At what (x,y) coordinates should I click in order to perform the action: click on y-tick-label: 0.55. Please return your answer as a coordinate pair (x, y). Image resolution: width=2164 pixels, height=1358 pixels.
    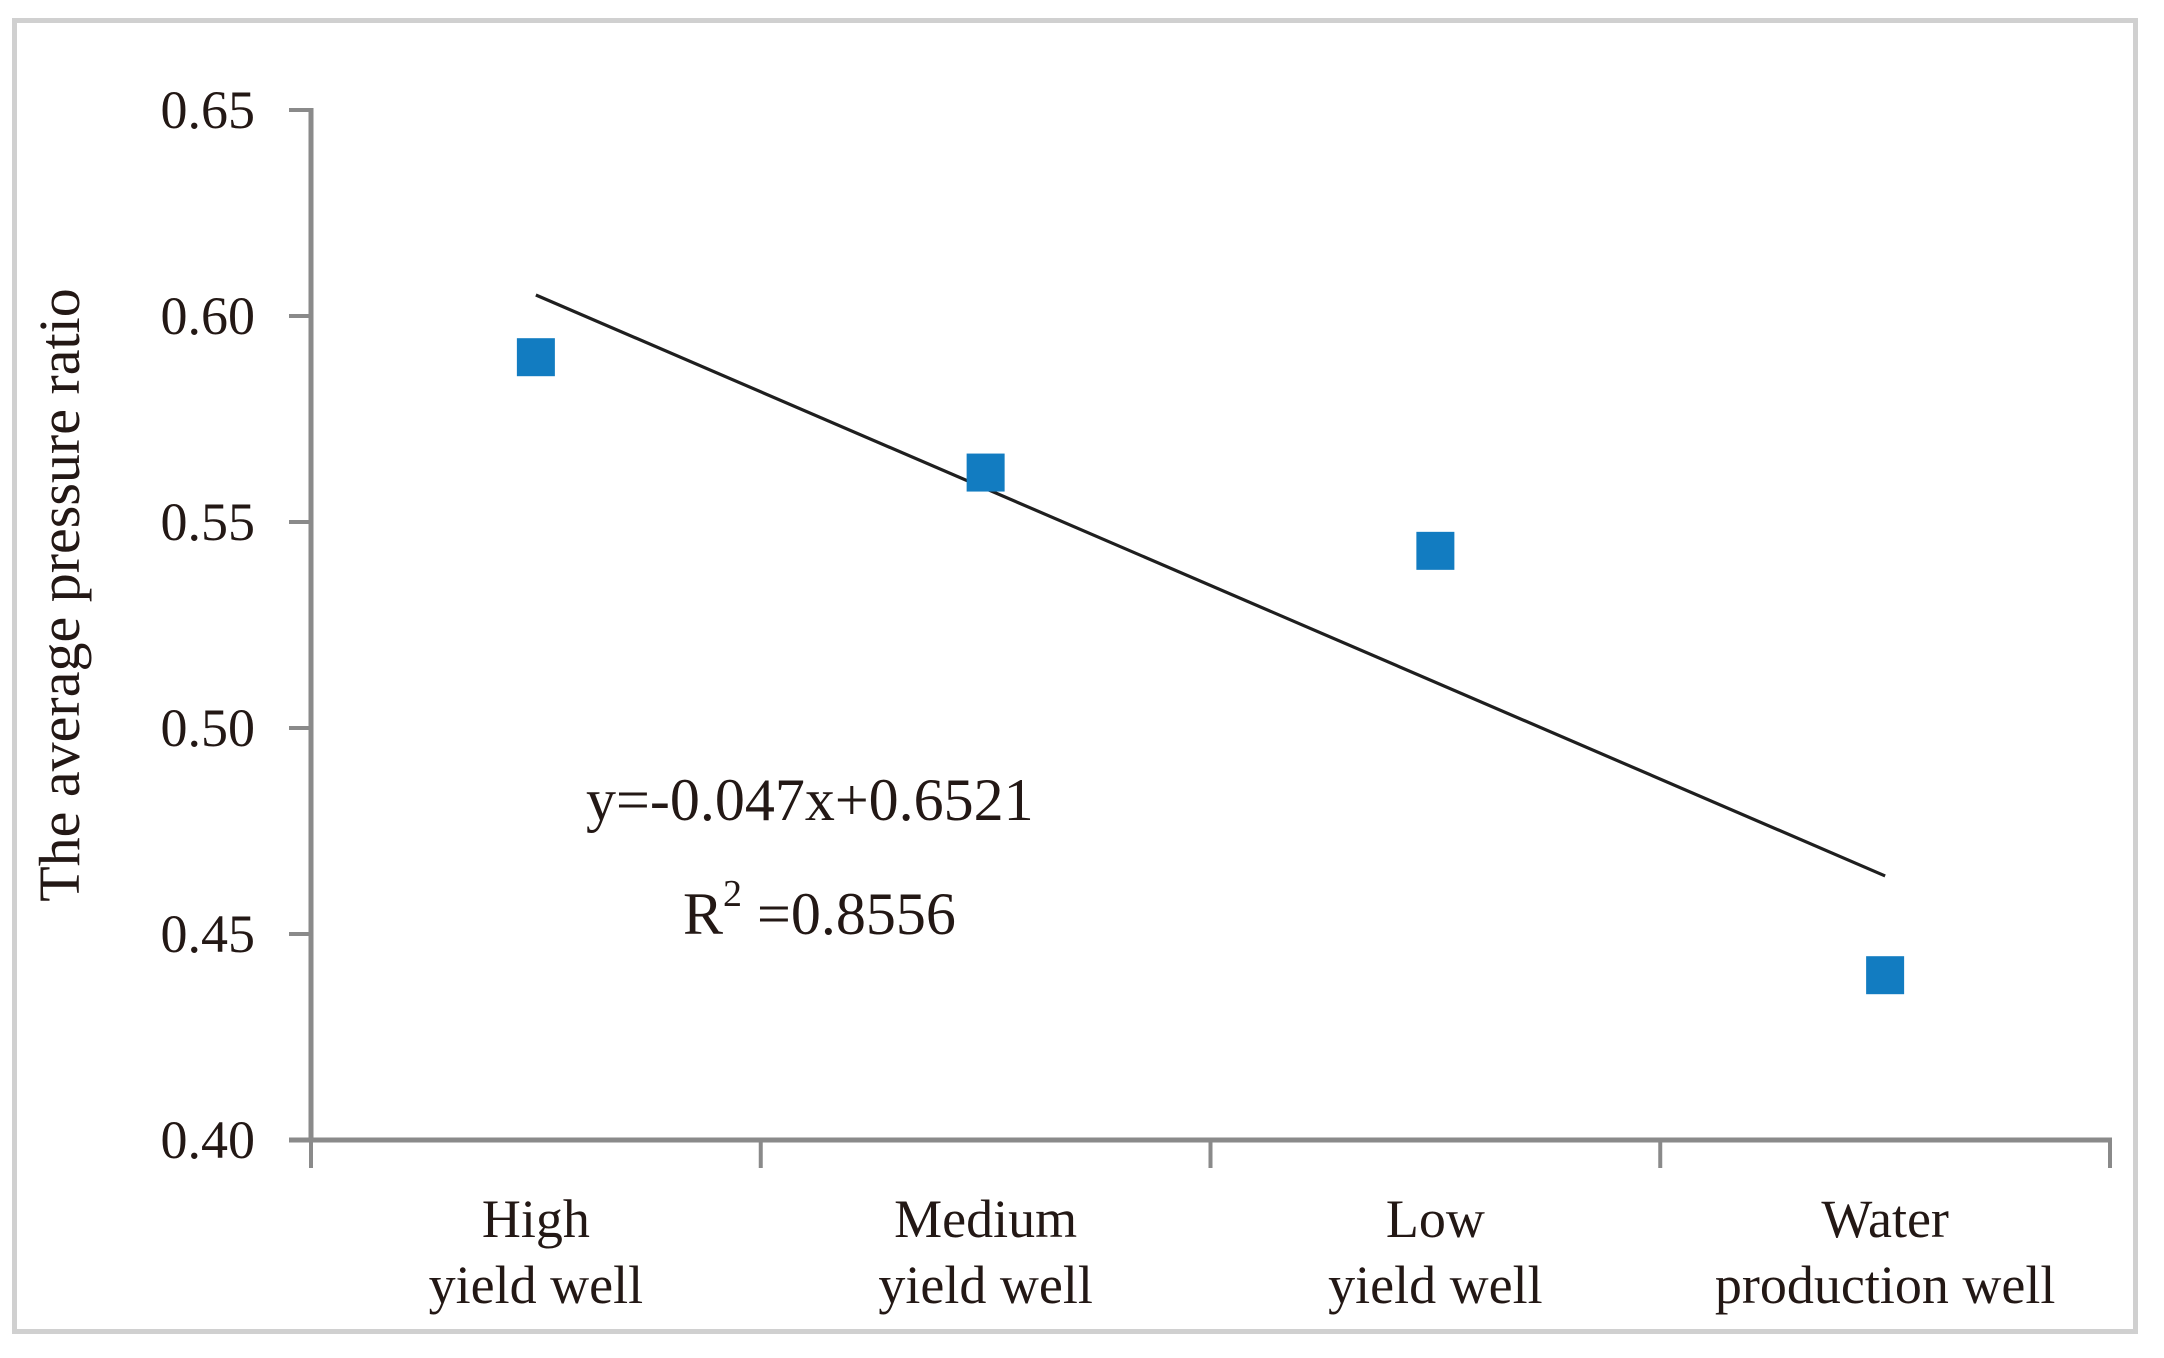
    Looking at the image, I should click on (208, 522).